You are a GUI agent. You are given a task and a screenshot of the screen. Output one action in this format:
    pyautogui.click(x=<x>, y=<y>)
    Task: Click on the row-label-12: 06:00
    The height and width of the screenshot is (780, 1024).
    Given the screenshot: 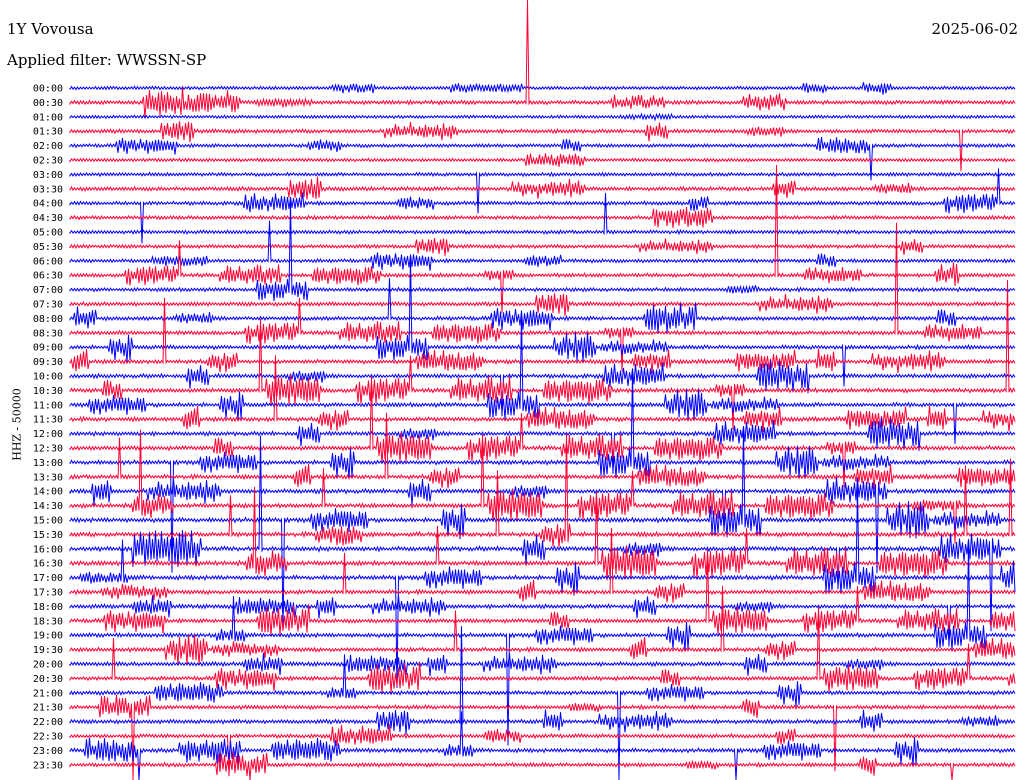 What is the action you would take?
    pyautogui.click(x=48, y=261)
    